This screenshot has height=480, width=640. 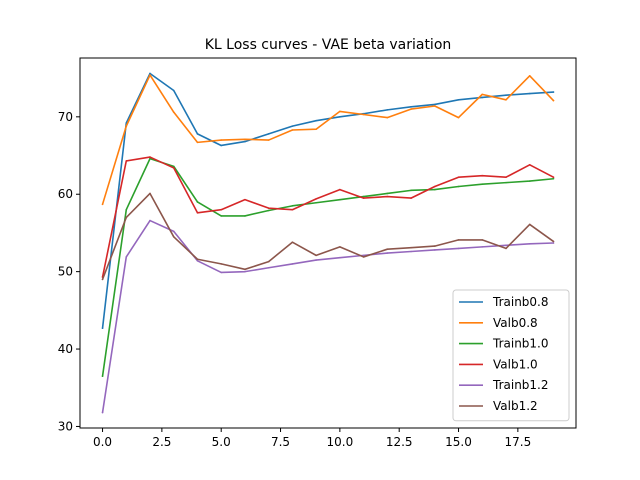 I want to click on x-tick-label: 0.0, so click(x=102, y=442).